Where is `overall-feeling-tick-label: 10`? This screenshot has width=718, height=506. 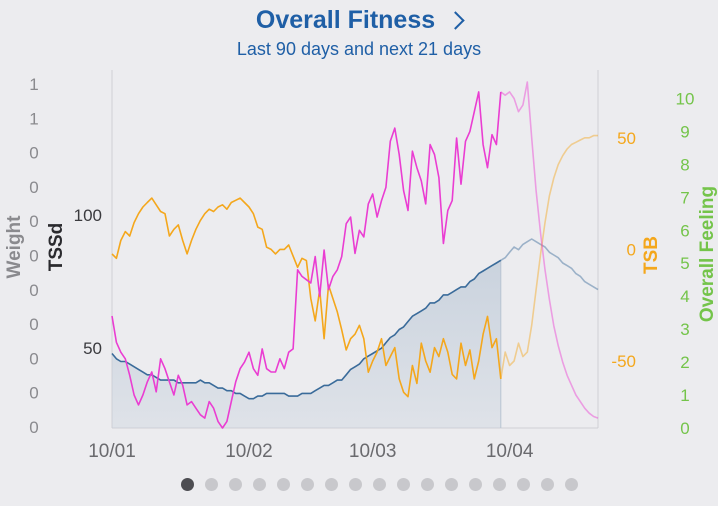 overall-feeling-tick-label: 10 is located at coordinates (685, 98).